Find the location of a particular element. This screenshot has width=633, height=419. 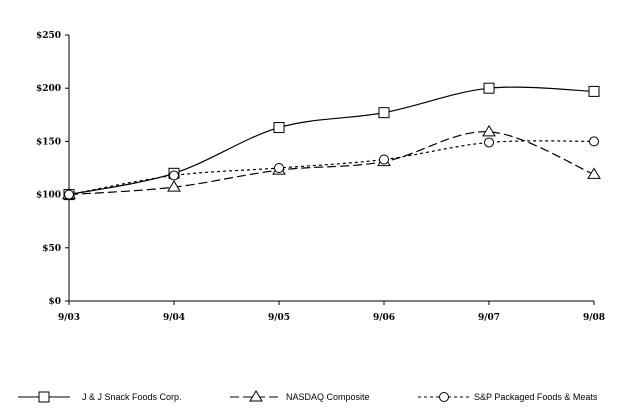

legend-item-sp-packaged-foods: S&P Packaged Foods & Meats is located at coordinates (508, 397).